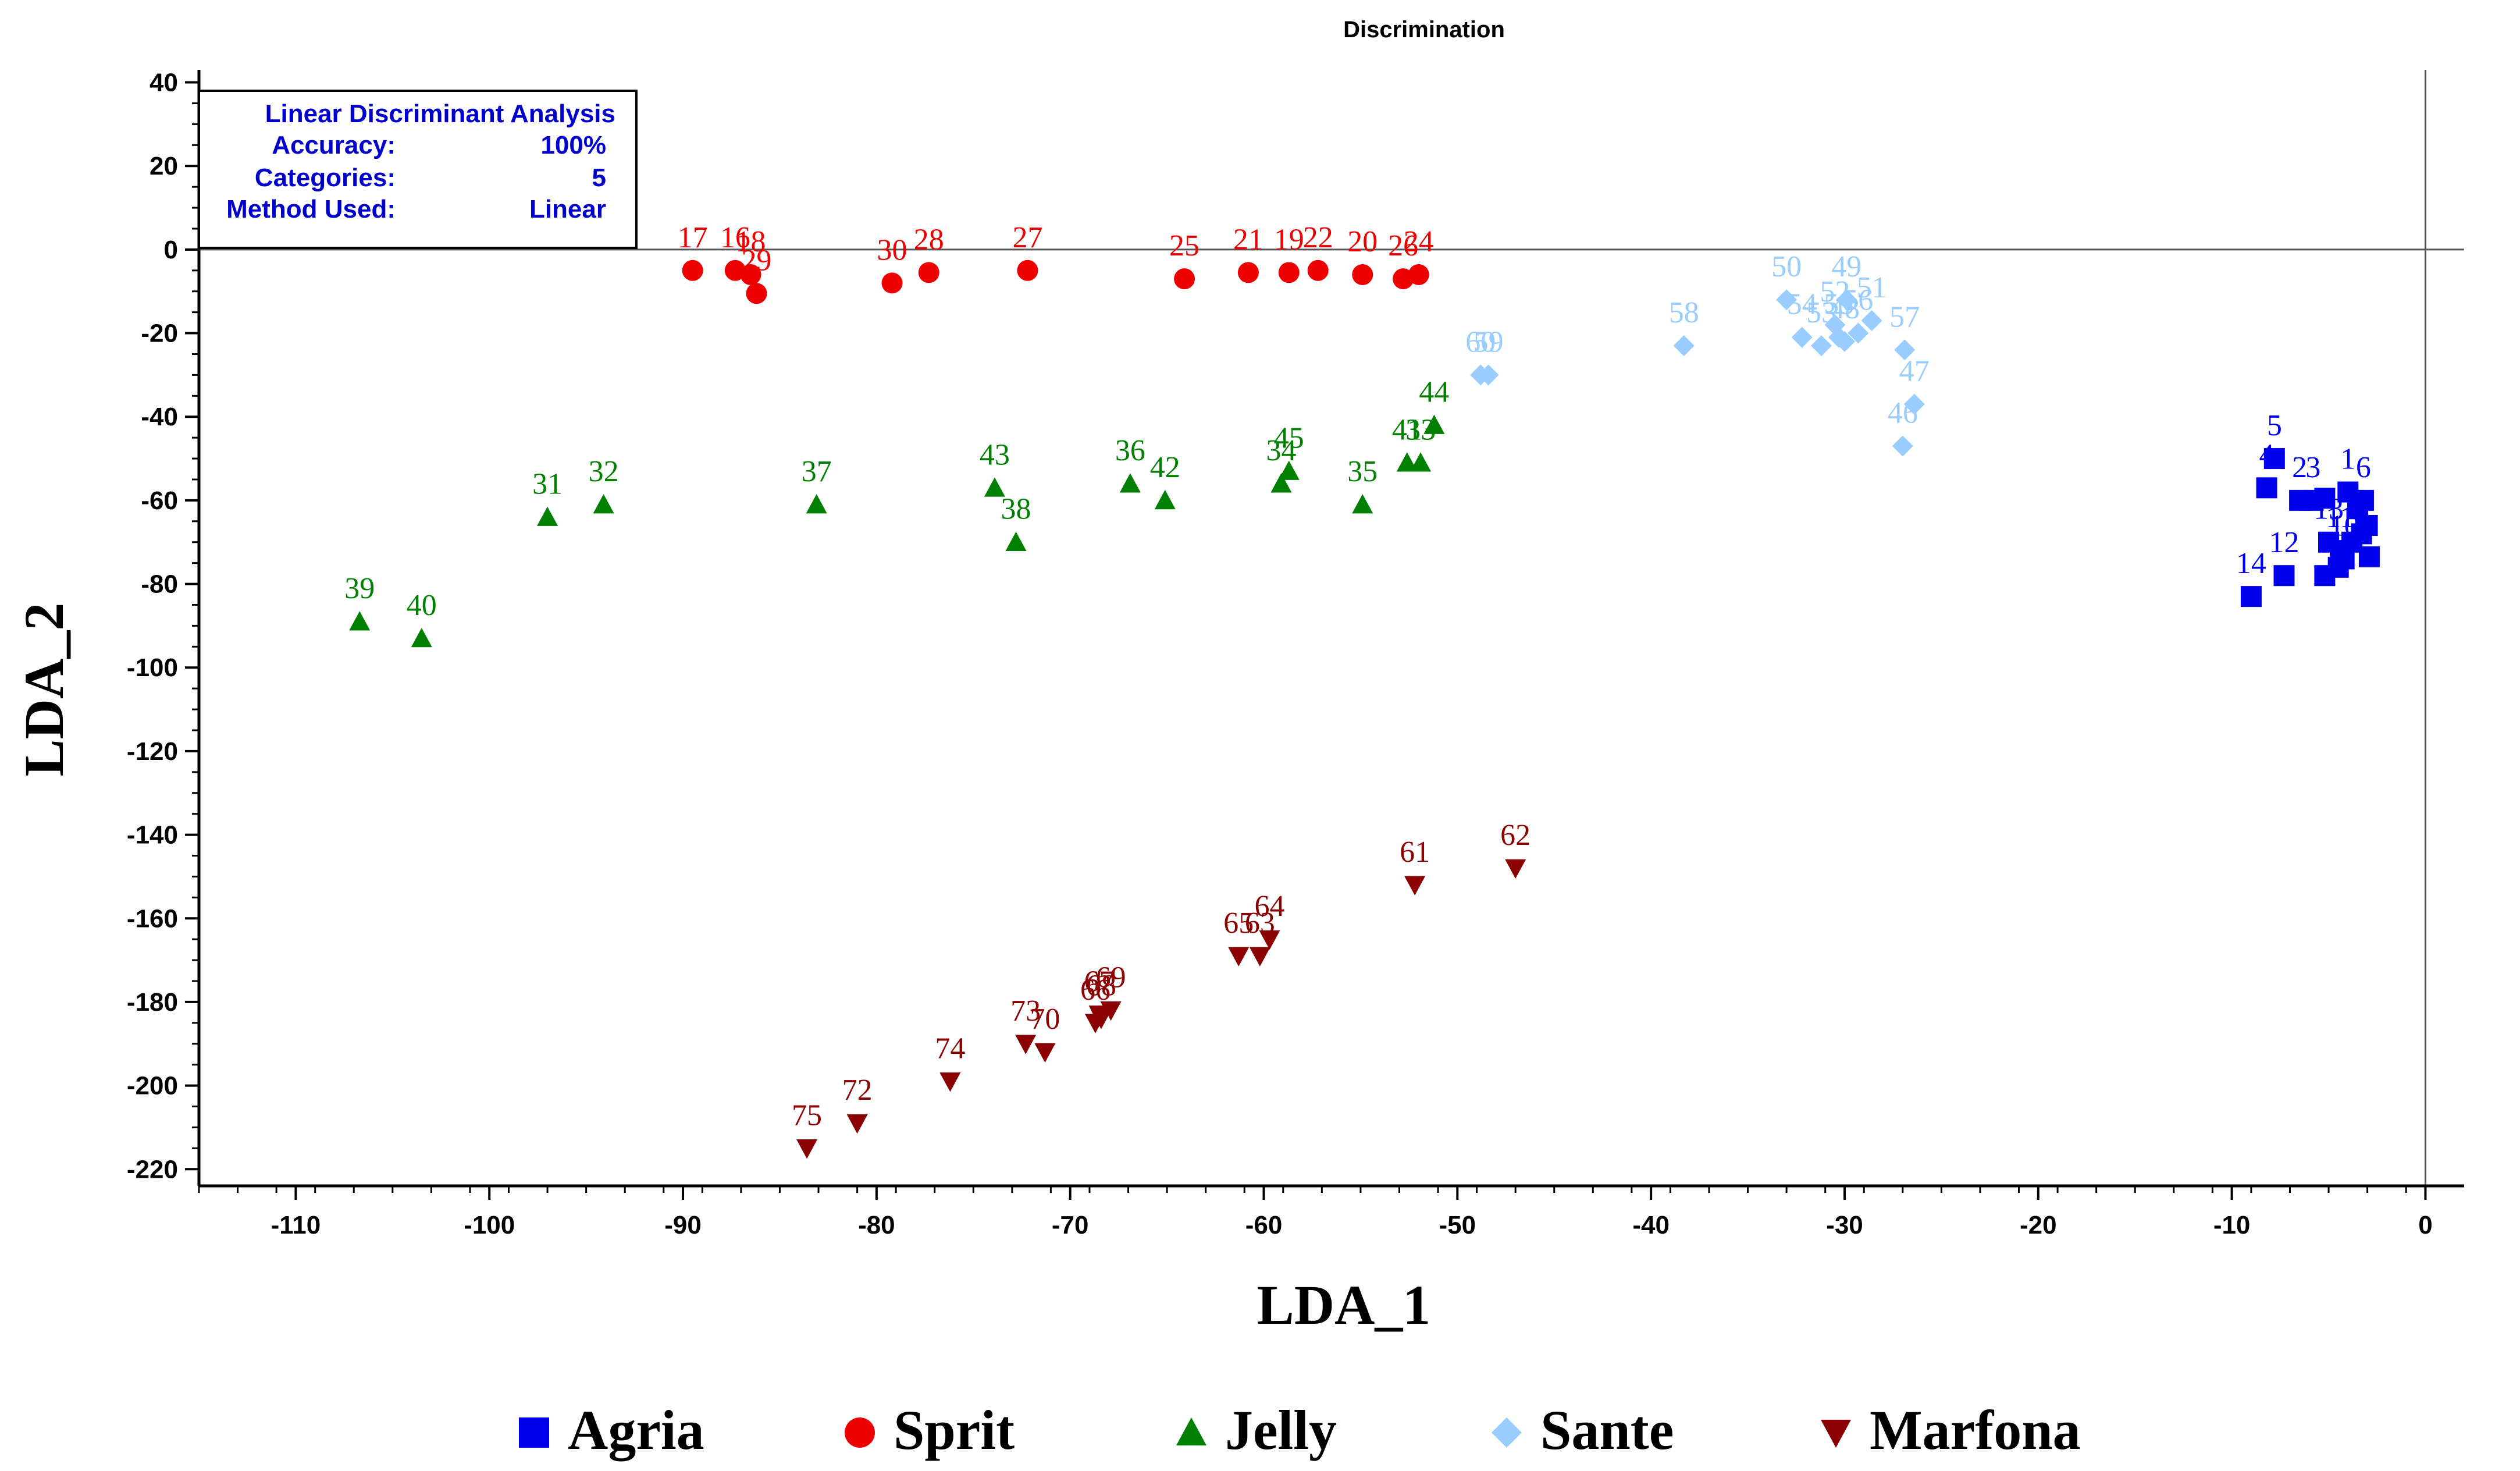 This screenshot has height=1471, width=2520. Describe the element at coordinates (807, 1115) in the screenshot. I see `point-label: 75` at that location.